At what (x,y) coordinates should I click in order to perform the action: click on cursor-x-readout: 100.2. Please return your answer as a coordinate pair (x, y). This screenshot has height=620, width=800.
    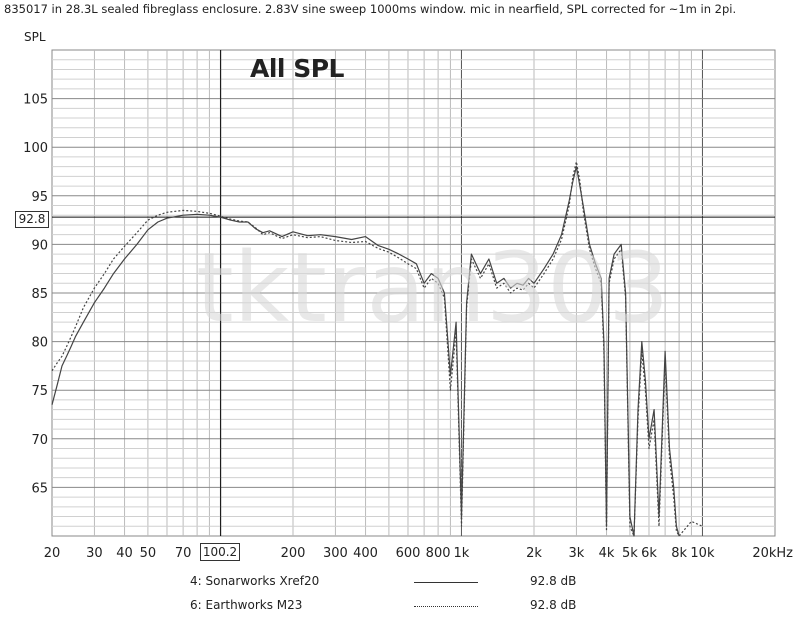
    Looking at the image, I should click on (220, 552).